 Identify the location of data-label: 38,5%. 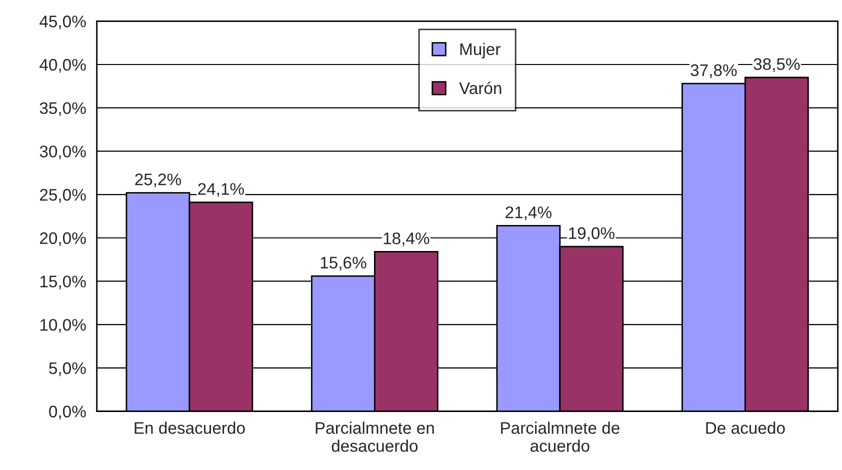
(777, 65).